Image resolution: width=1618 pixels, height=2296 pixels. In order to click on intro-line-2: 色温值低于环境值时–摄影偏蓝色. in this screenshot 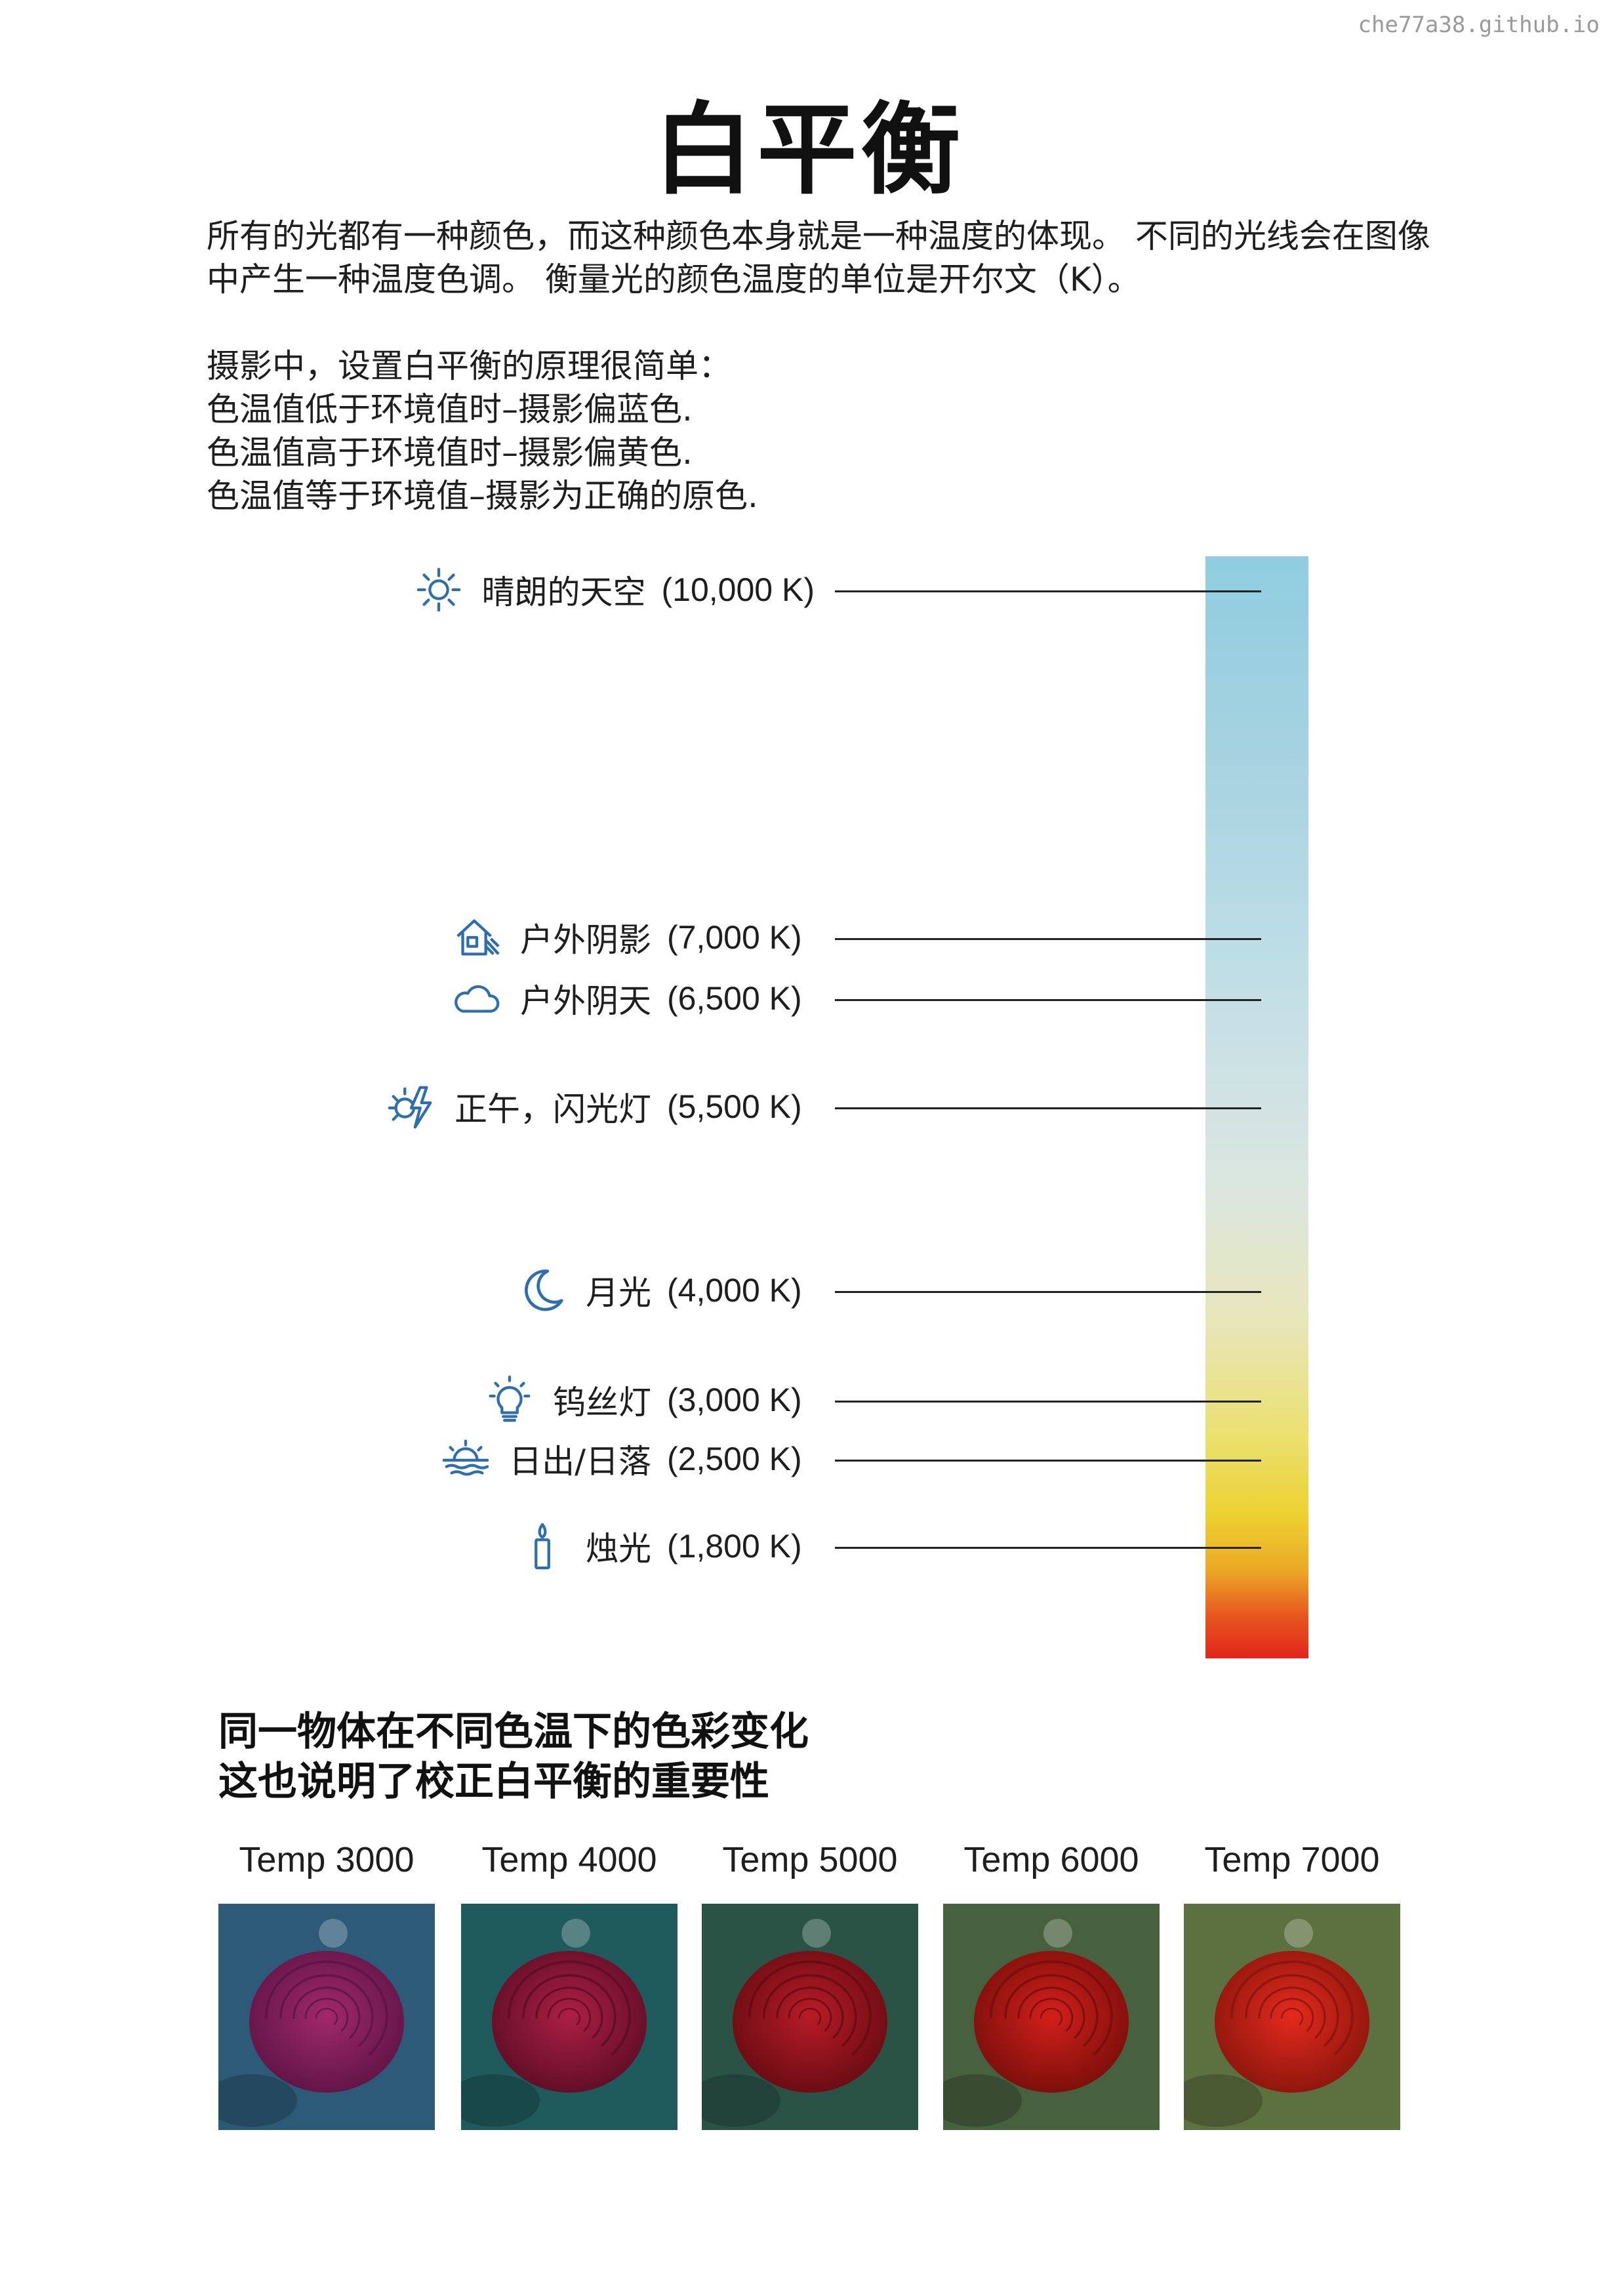, I will do `click(830, 409)`.